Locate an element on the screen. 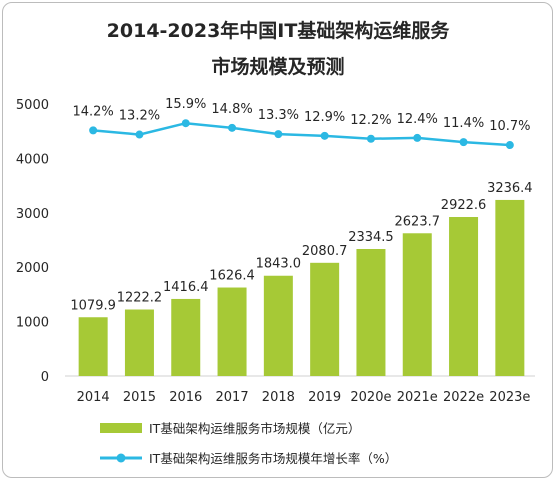  x-tick-label: 2018 is located at coordinates (278, 397).